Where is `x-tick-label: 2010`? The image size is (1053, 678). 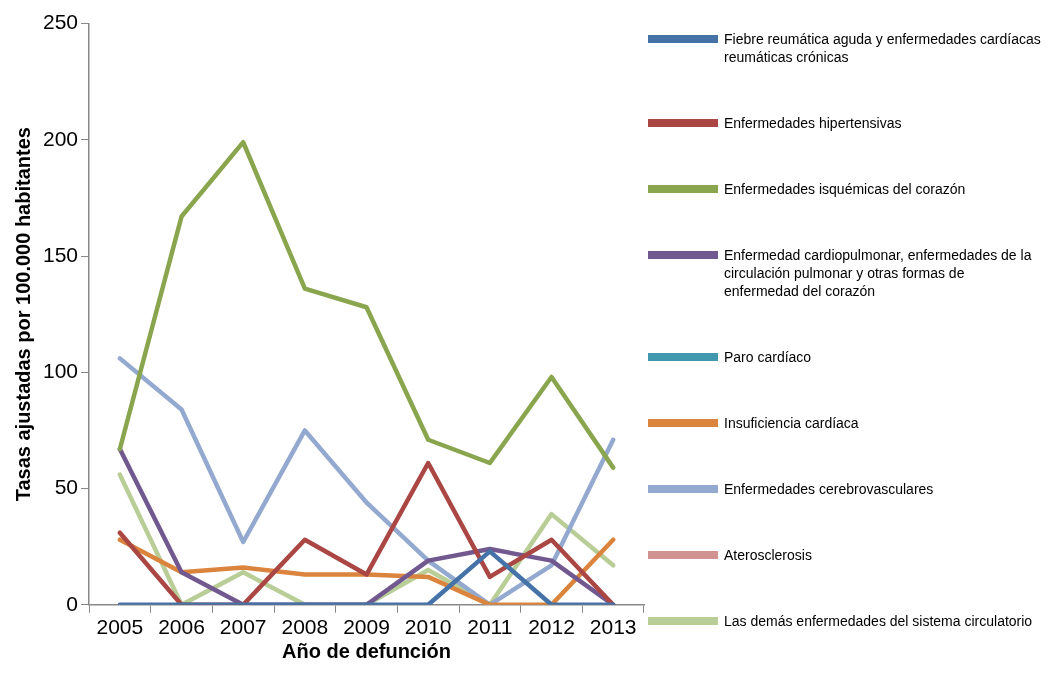
x-tick-label: 2010 is located at coordinates (428, 627).